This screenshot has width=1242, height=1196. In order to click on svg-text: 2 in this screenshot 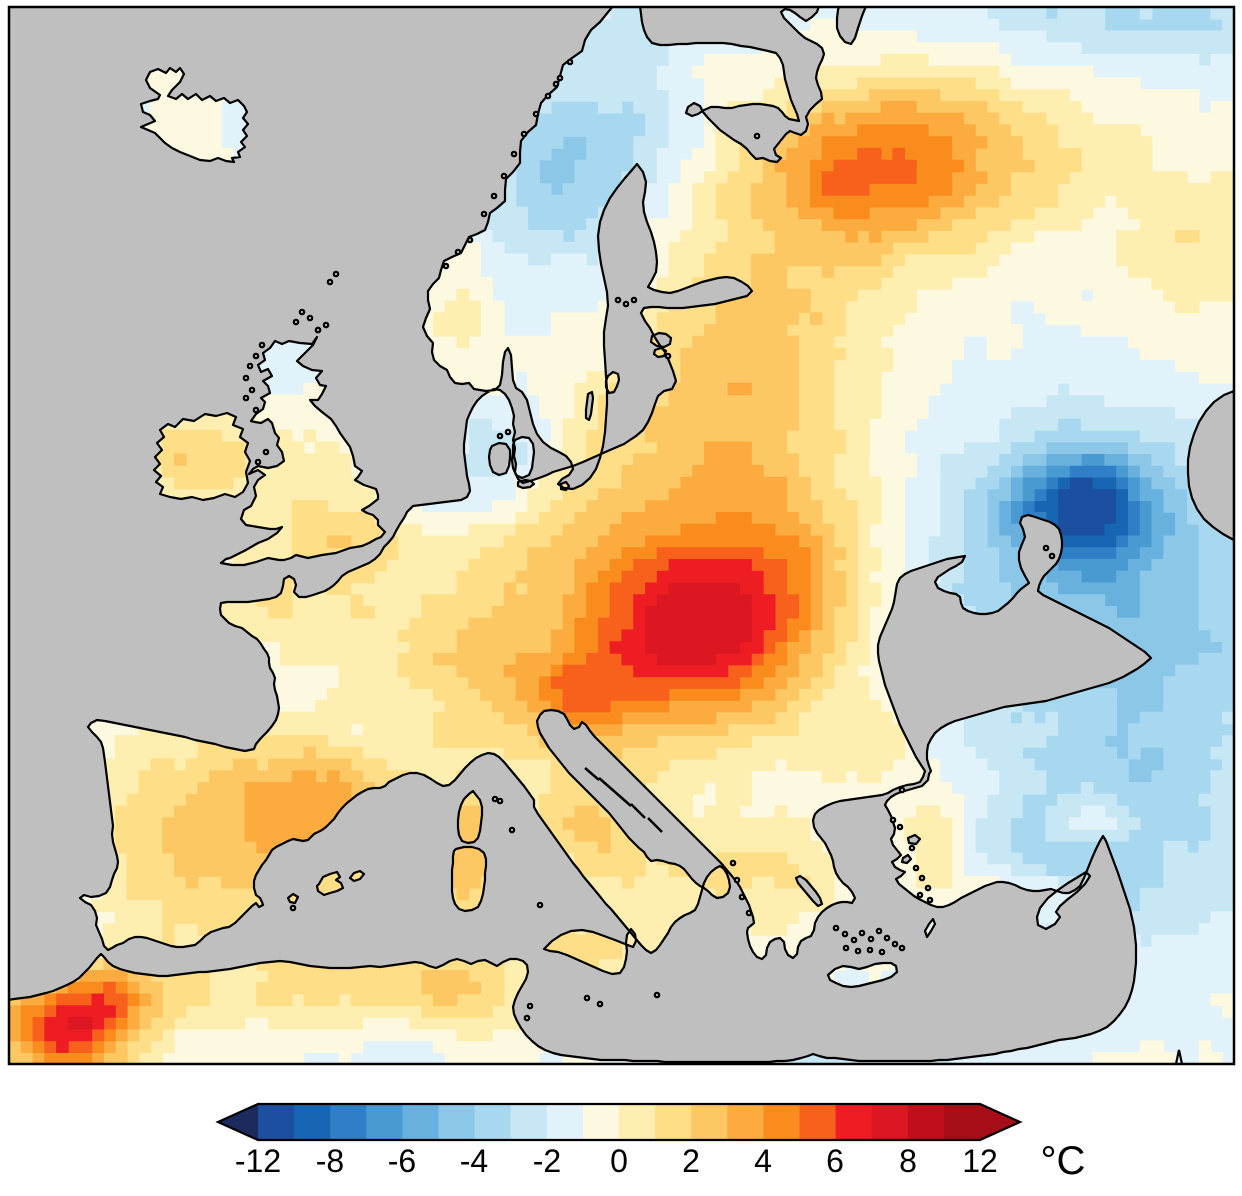, I will do `click(691, 1161)`.